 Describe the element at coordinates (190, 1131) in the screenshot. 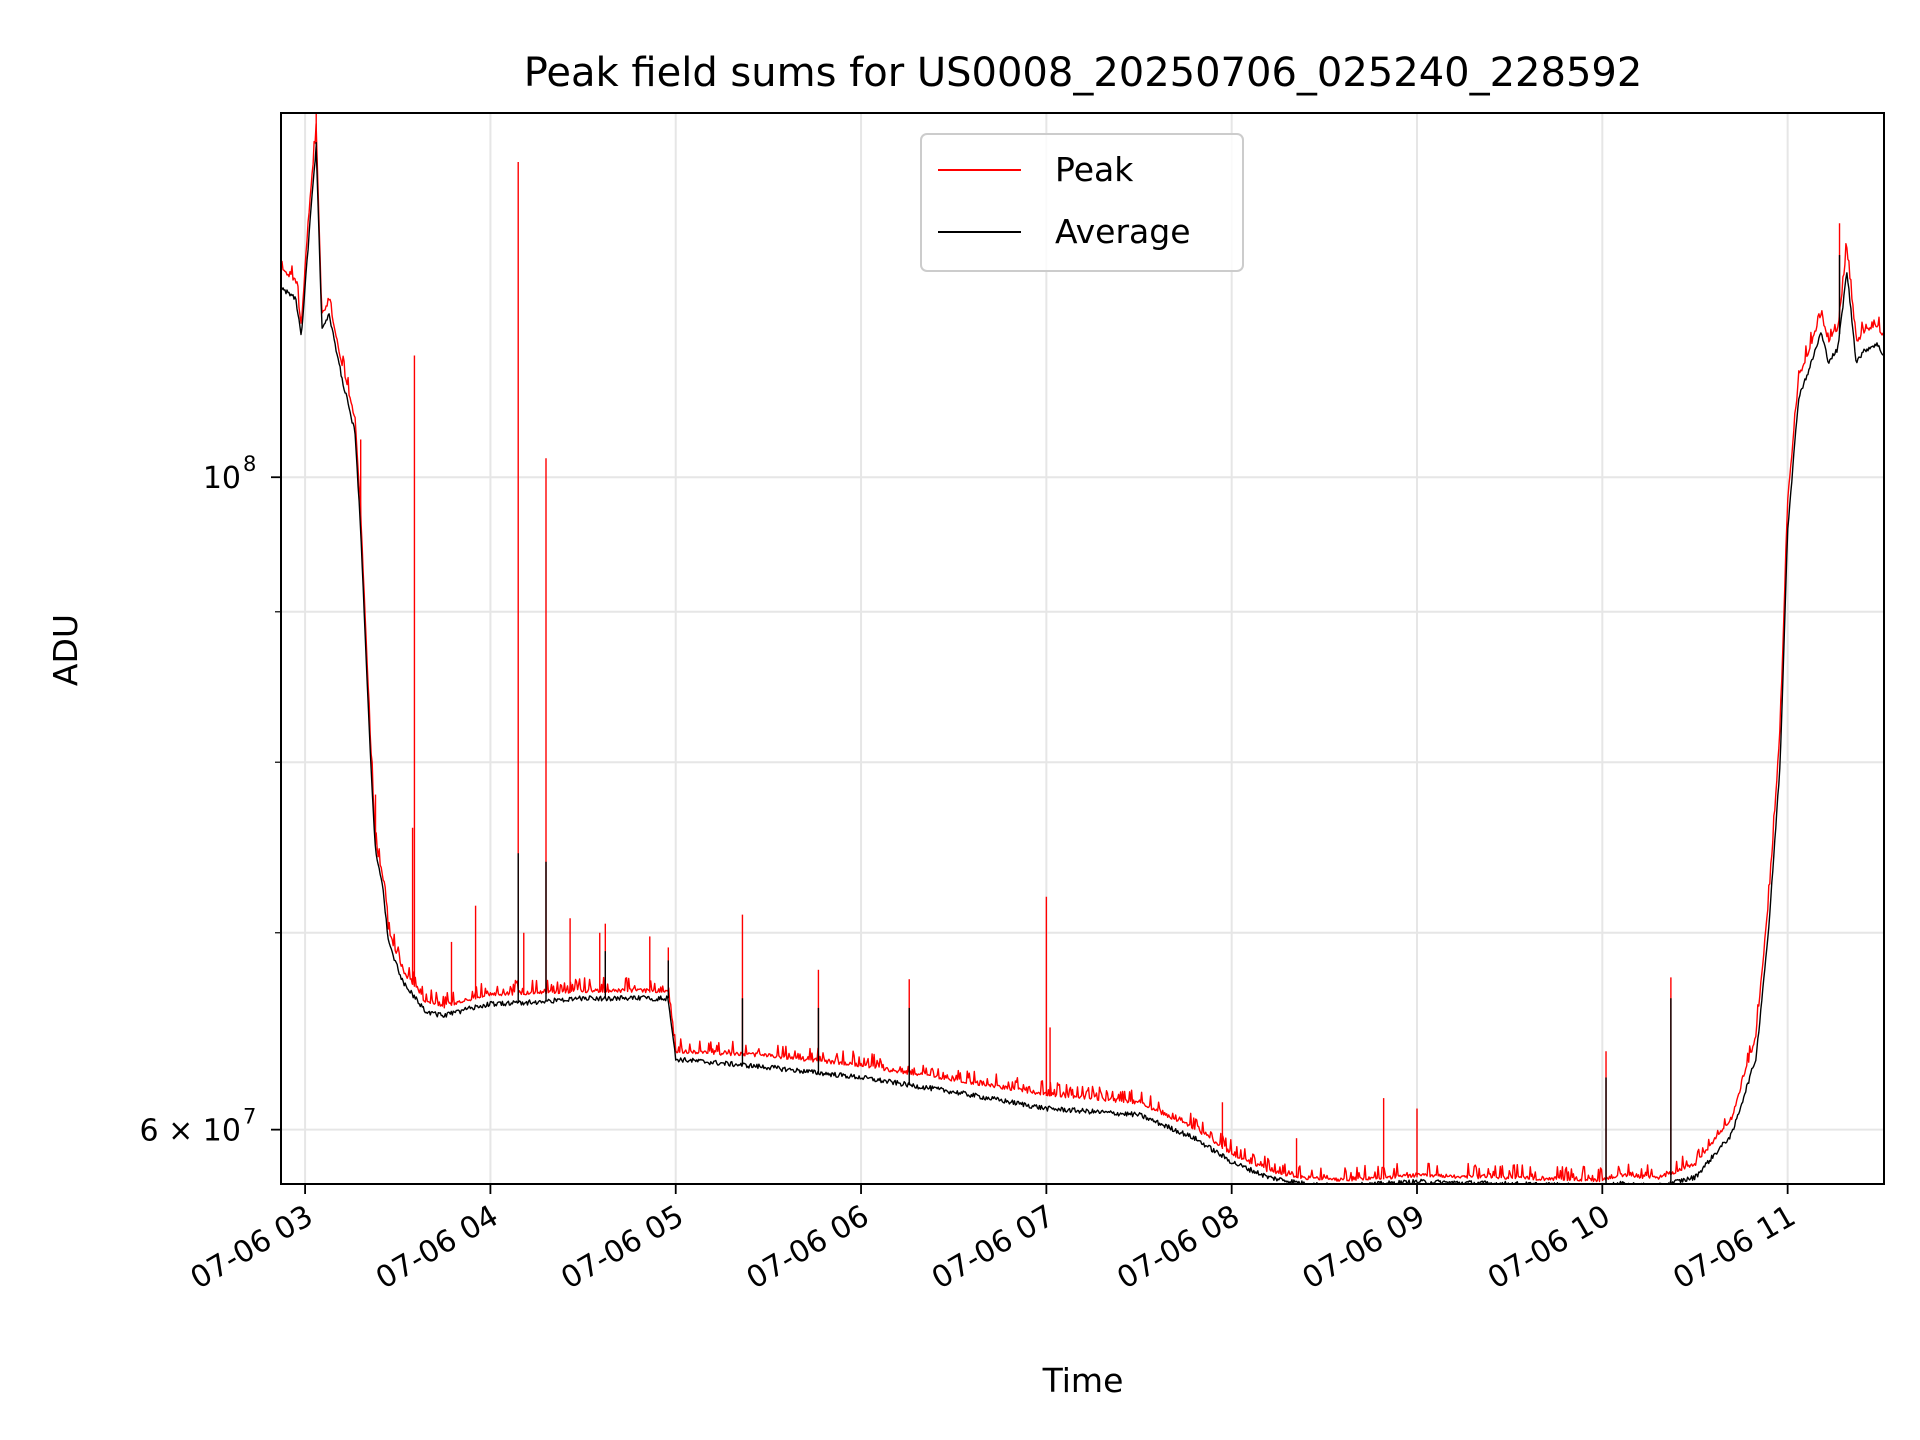

I see `y-tick-label-base: 6 × 10` at that location.